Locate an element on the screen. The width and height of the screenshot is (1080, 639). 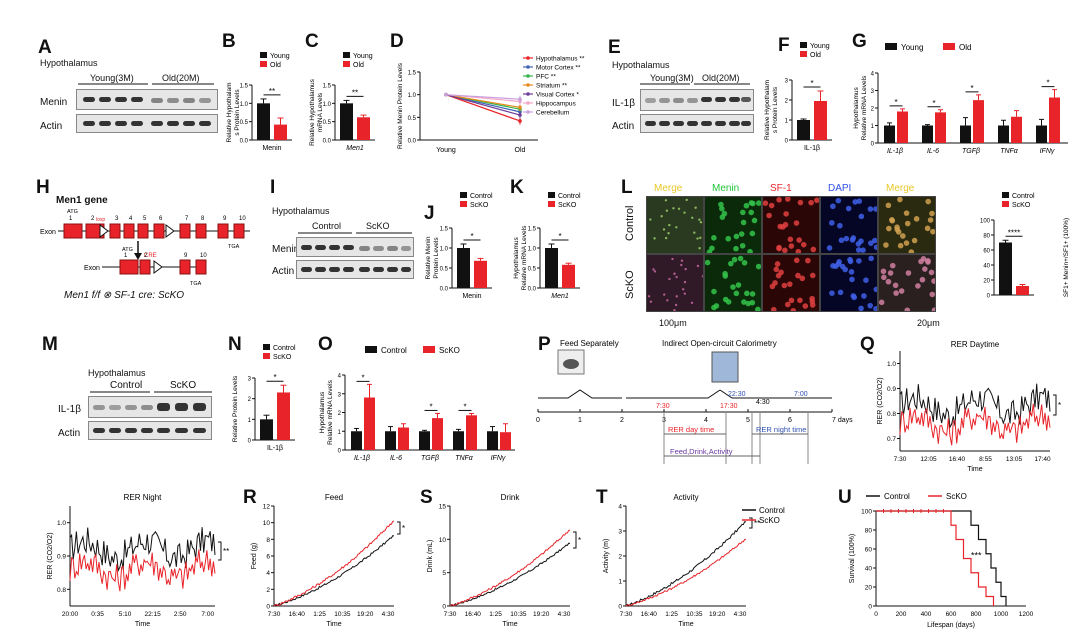
bar-scko is located at coordinates (1022, 290).